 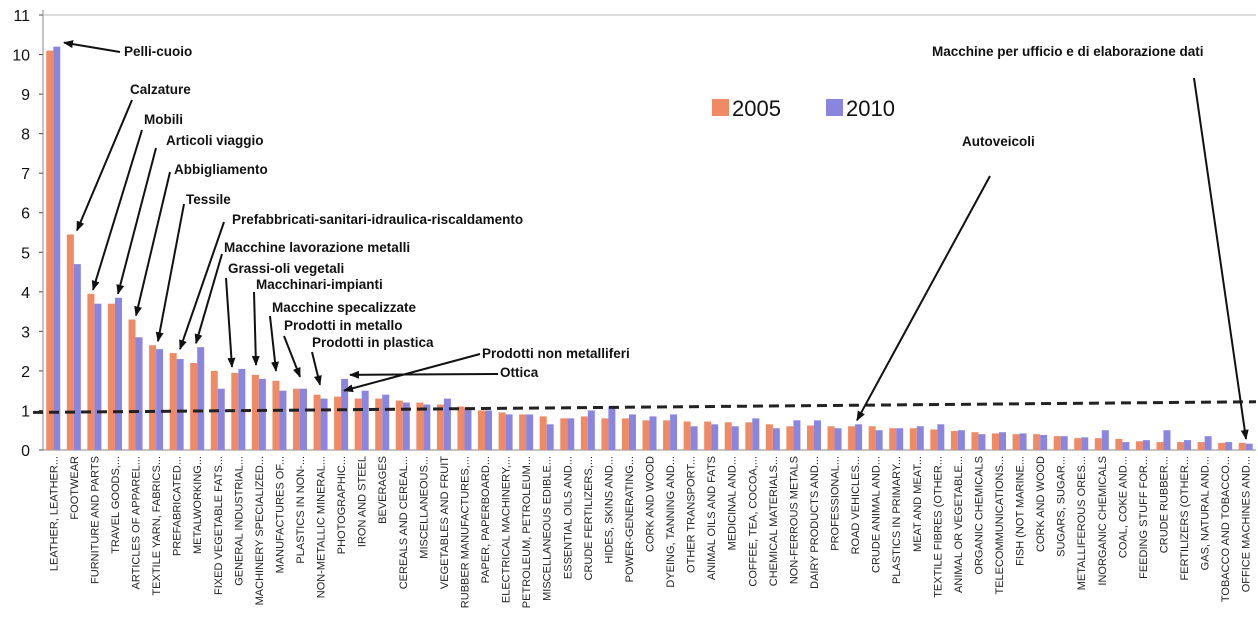 I want to click on y-tick-label: 9, so click(x=25, y=95).